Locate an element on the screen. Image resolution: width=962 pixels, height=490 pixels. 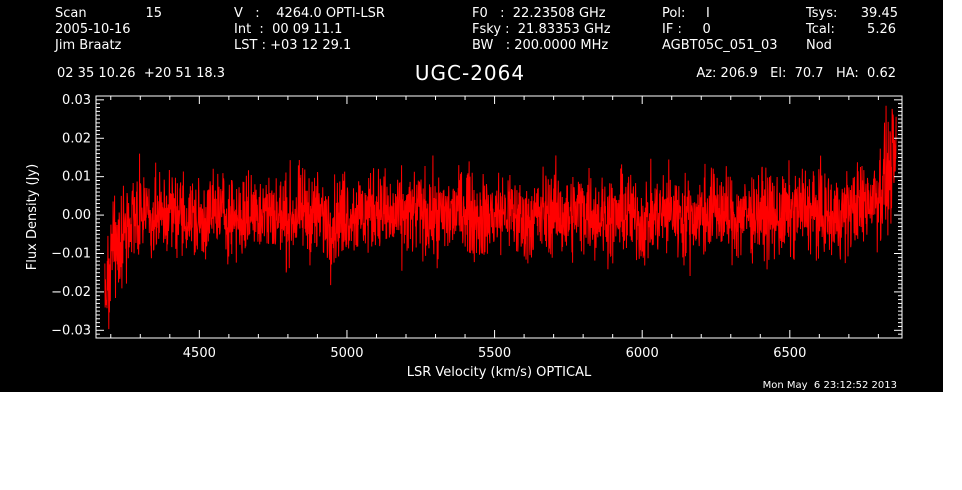
tcal-value: 5.26 is located at coordinates (881, 29).